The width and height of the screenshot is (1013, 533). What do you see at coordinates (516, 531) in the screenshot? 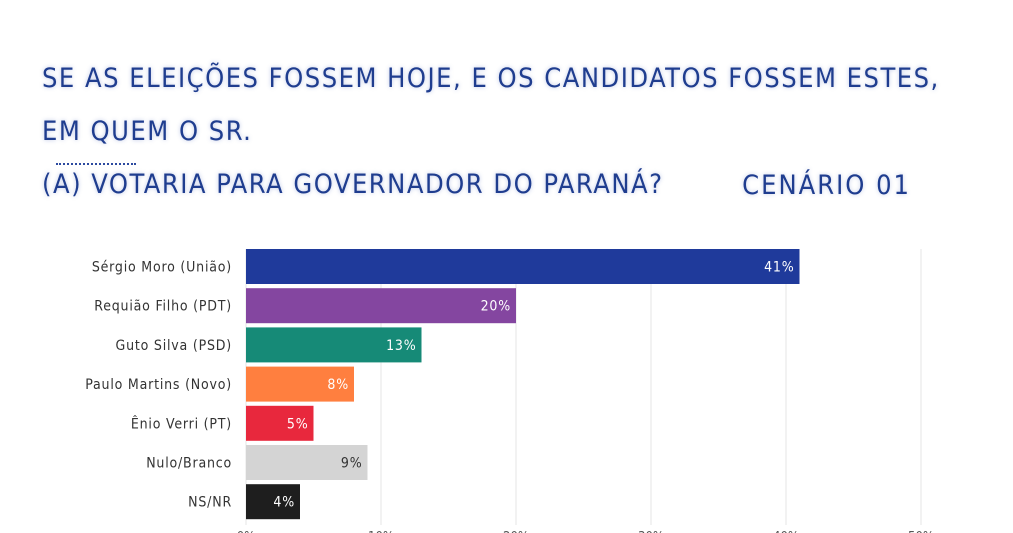
I see `x-tick-label: 20%` at bounding box center [516, 531].